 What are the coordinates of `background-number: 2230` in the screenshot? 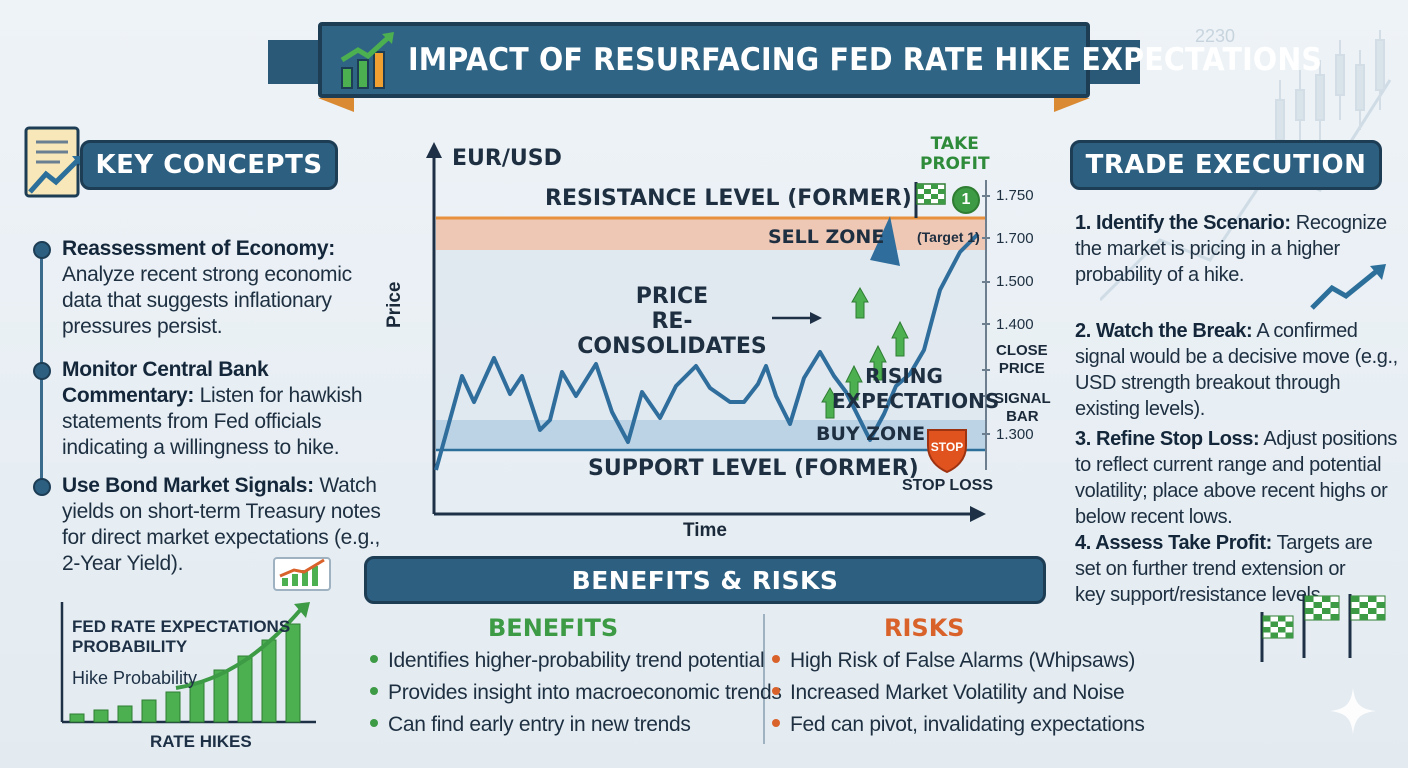 It's located at (1215, 36).